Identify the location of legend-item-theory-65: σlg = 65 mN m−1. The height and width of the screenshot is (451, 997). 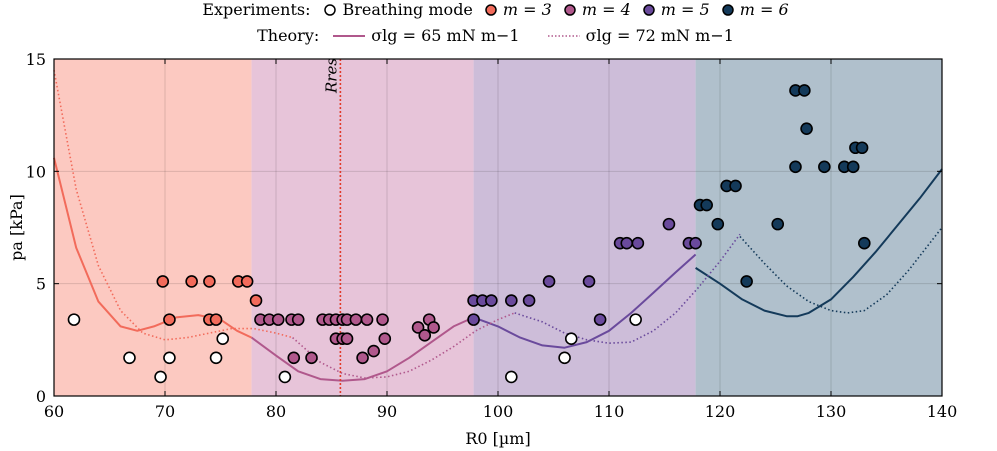
(426, 35).